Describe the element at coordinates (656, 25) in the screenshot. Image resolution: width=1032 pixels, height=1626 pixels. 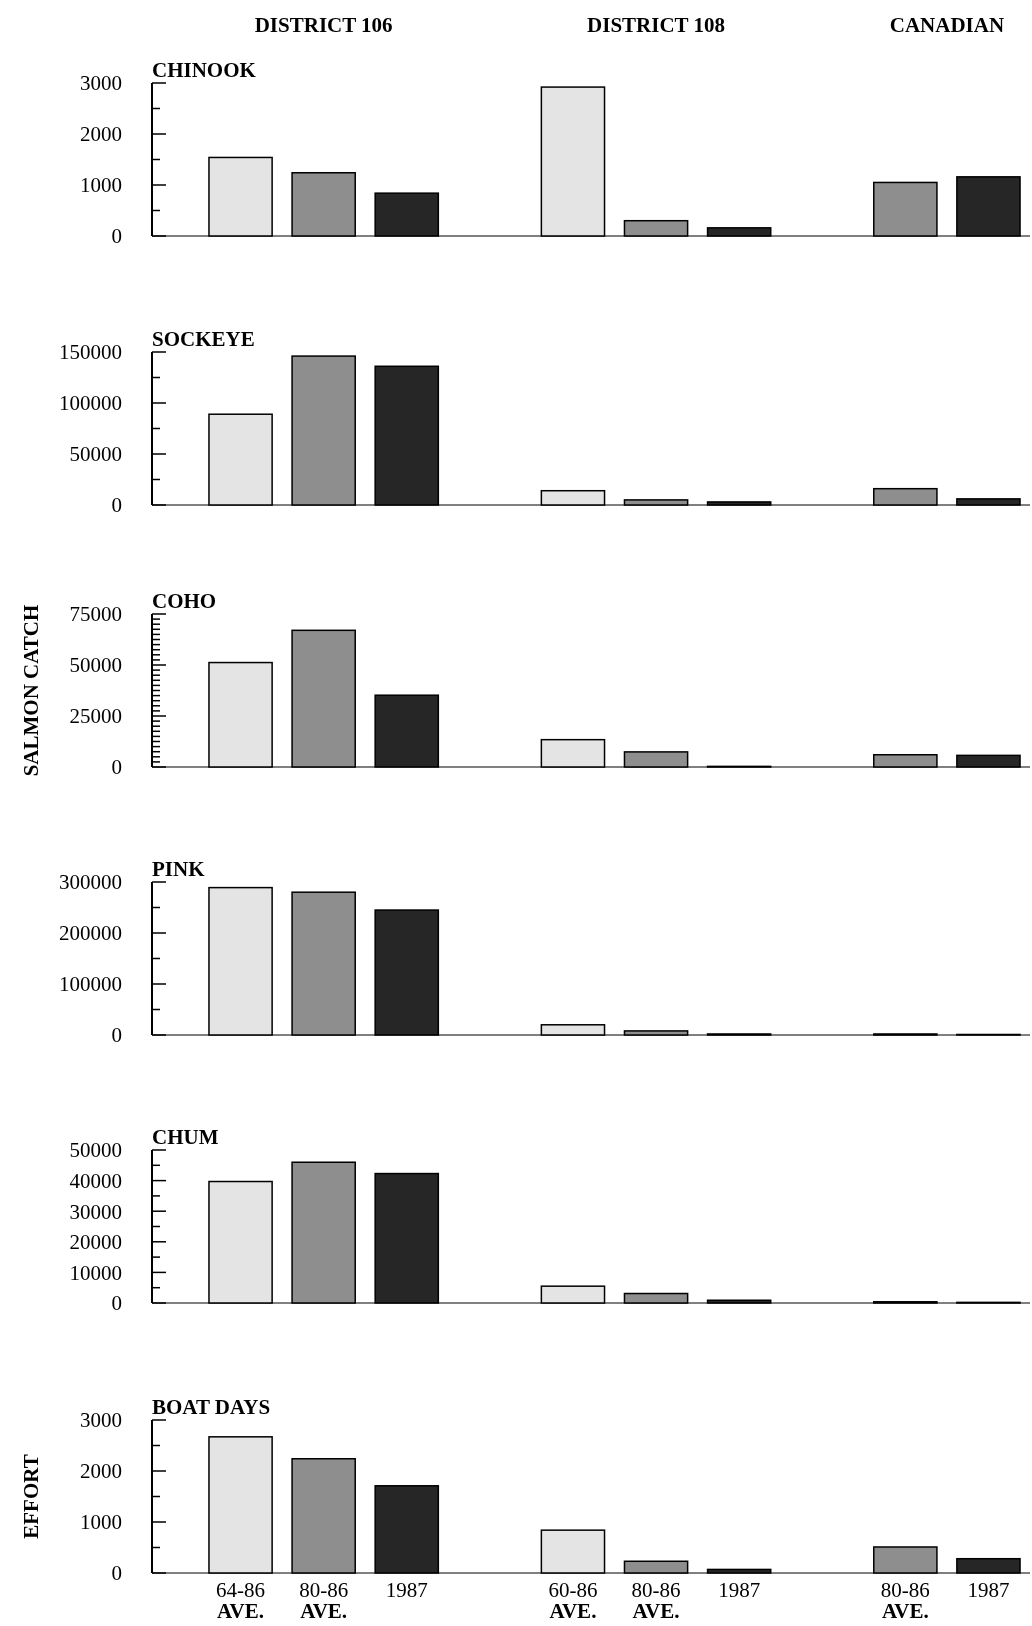
I see `text: DISTRICT 108` at that location.